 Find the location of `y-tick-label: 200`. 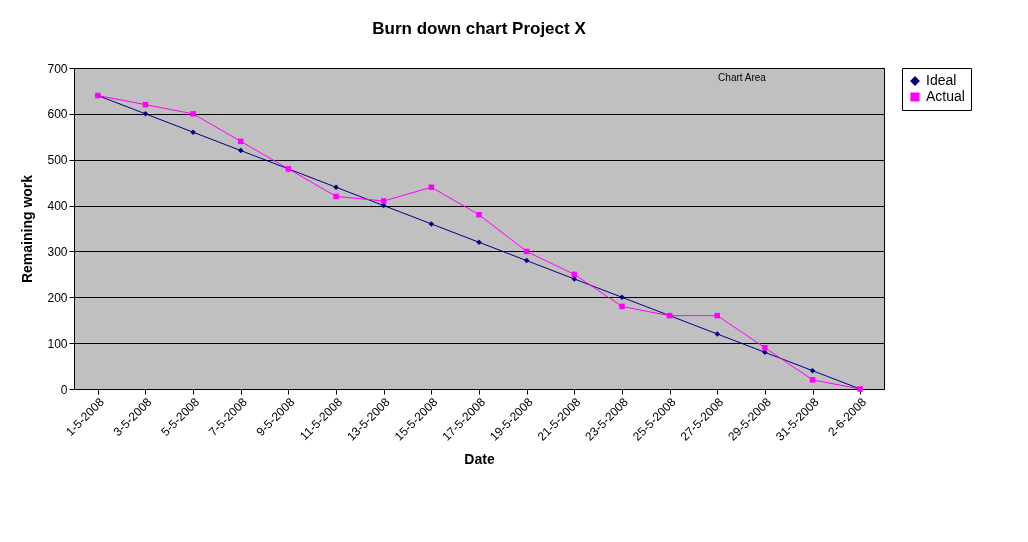

y-tick-label: 200 is located at coordinates (57, 297).